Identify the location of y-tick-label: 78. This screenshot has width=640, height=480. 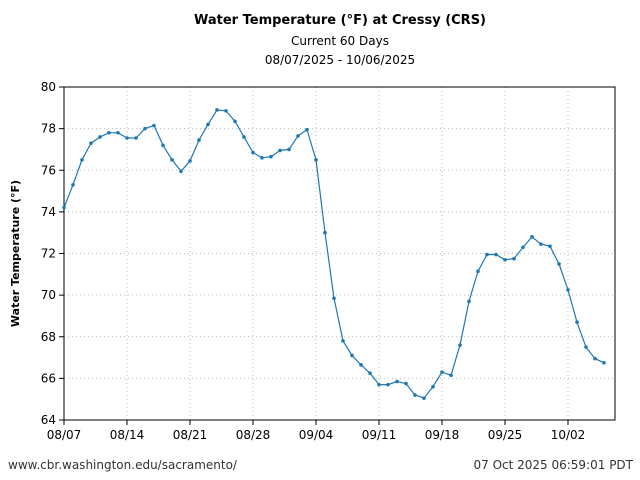
(48, 129).